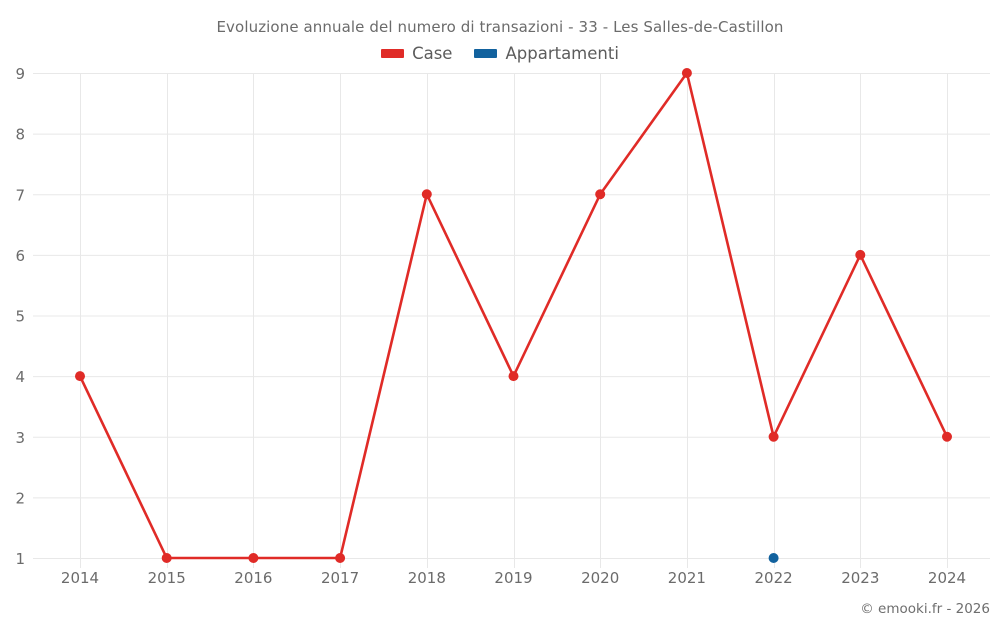  Describe the element at coordinates (80, 578) in the screenshot. I see `x-axis-tick-label: 2014` at that location.